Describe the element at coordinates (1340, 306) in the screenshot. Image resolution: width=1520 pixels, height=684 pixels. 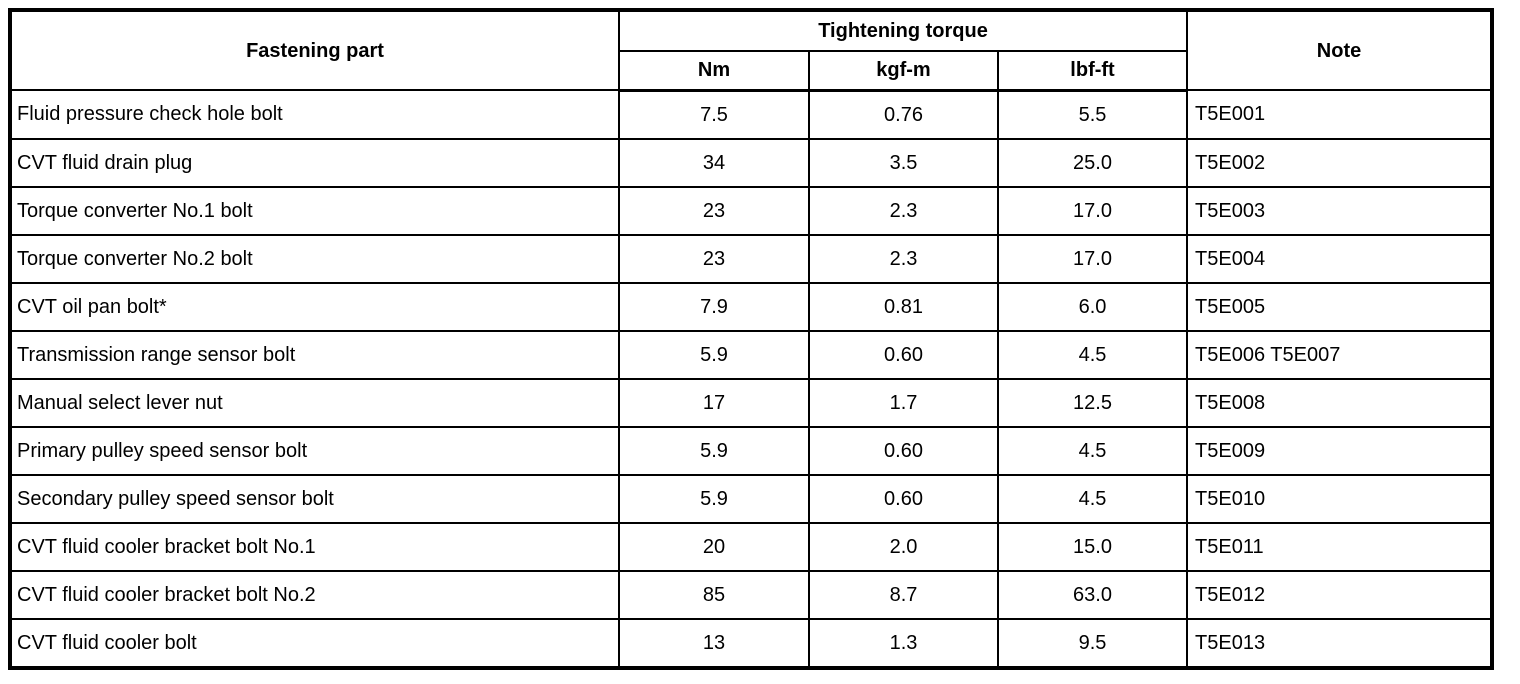
I see `note-cell: T5E005` at that location.